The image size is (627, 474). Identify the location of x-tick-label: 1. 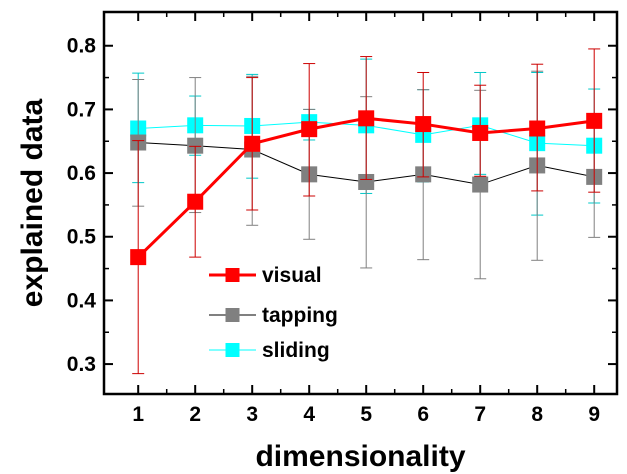
(138, 414).